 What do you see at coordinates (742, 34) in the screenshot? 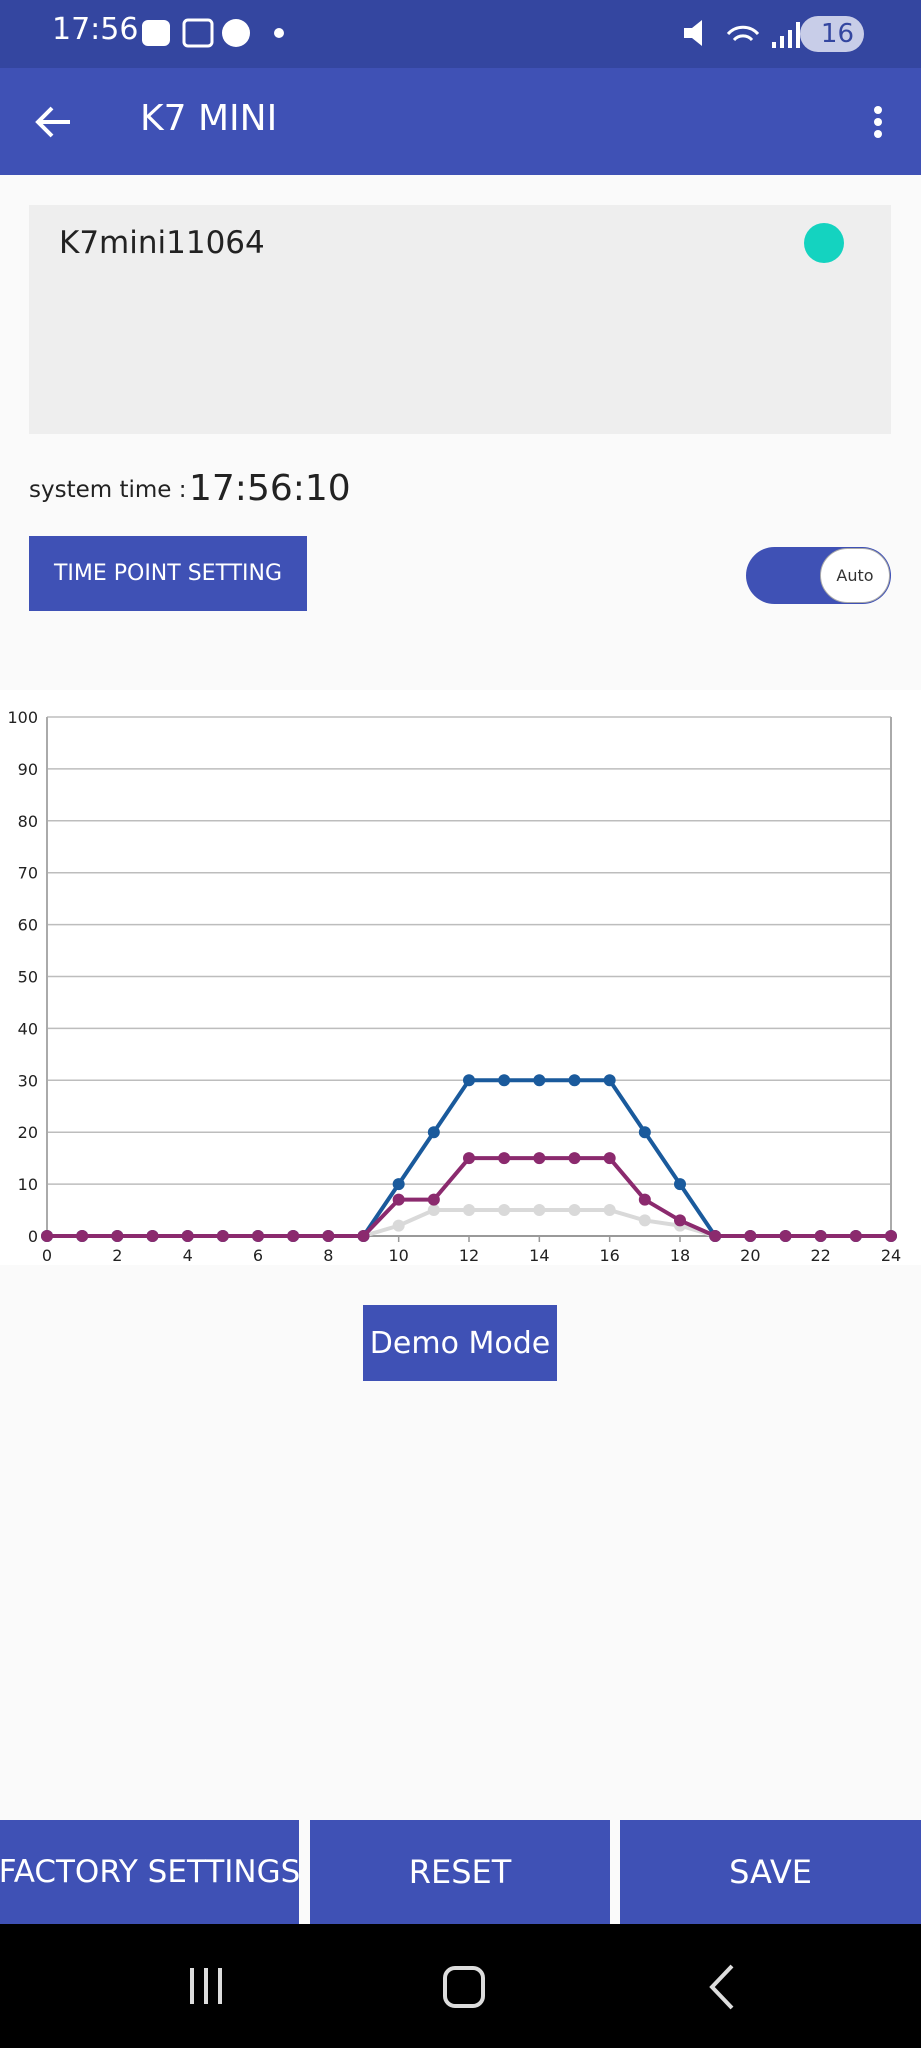
I see `system-icons` at bounding box center [742, 34].